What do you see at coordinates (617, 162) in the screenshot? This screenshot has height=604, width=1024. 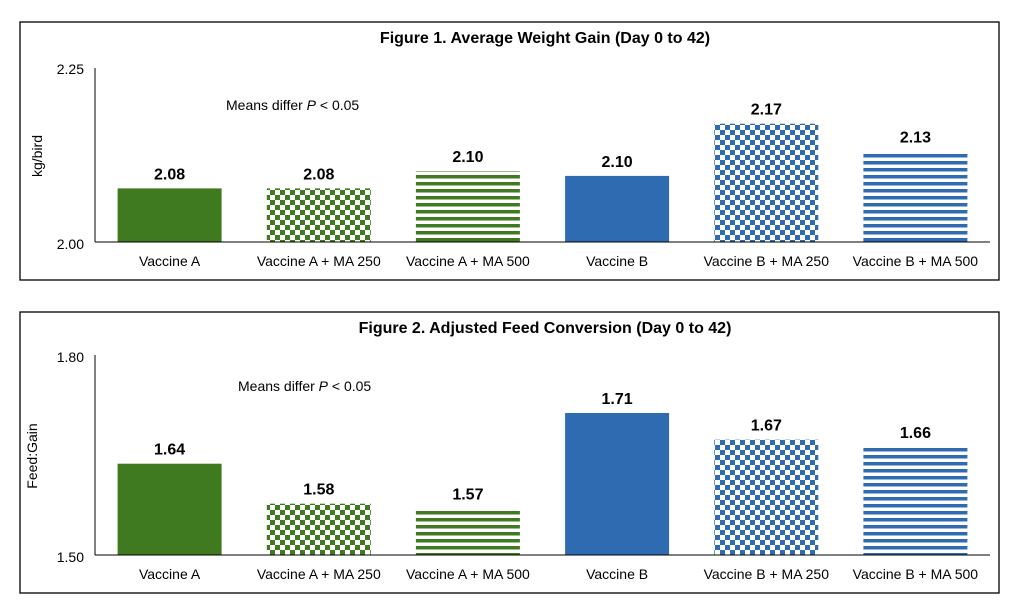 I see `figure-1-value-label-4: 2.10` at bounding box center [617, 162].